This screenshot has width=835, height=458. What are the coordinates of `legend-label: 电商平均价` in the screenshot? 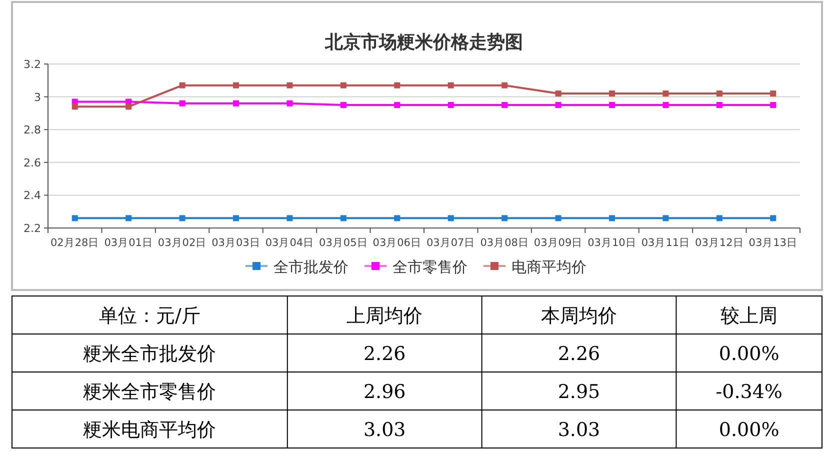 It's located at (549, 267).